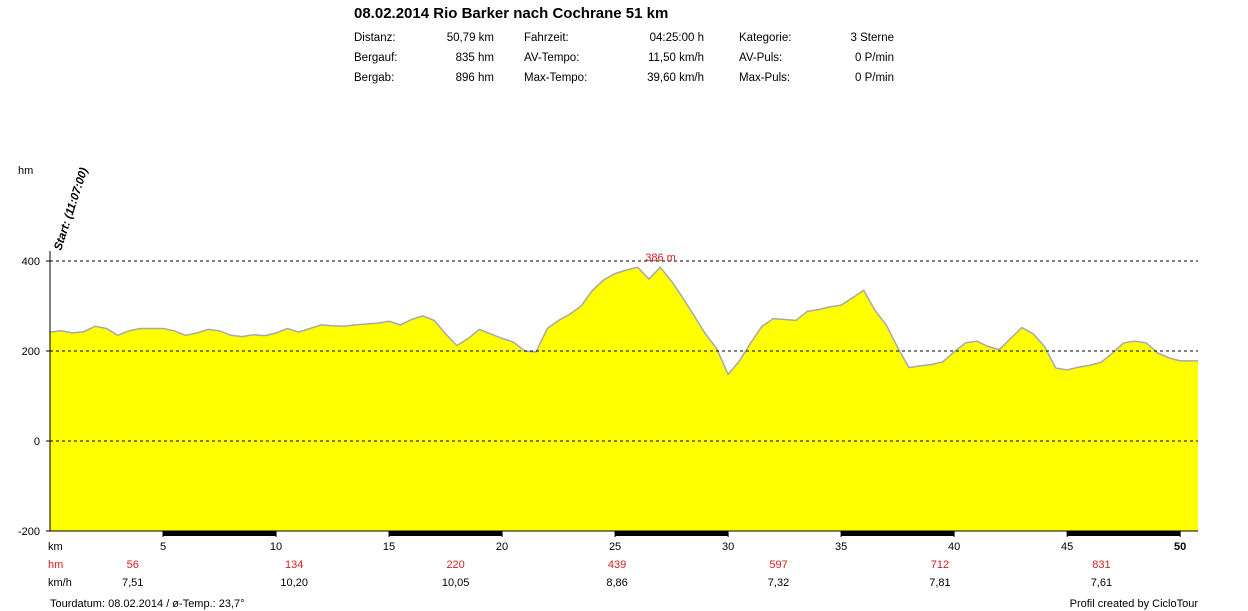 This screenshot has height=611, width=1248. What do you see at coordinates (455, 565) in the screenshot?
I see `hm-value: 220` at bounding box center [455, 565].